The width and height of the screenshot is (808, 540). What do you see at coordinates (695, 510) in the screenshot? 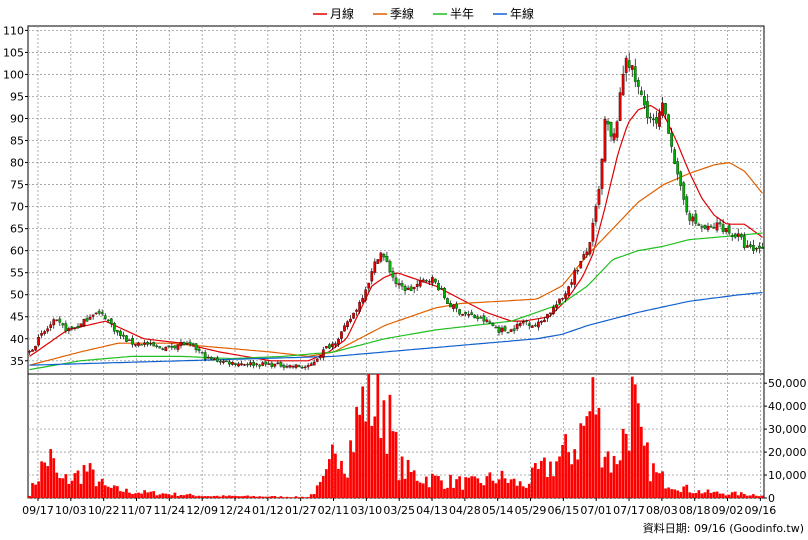
I see `date-tick-label: 08/18` at bounding box center [695, 510].